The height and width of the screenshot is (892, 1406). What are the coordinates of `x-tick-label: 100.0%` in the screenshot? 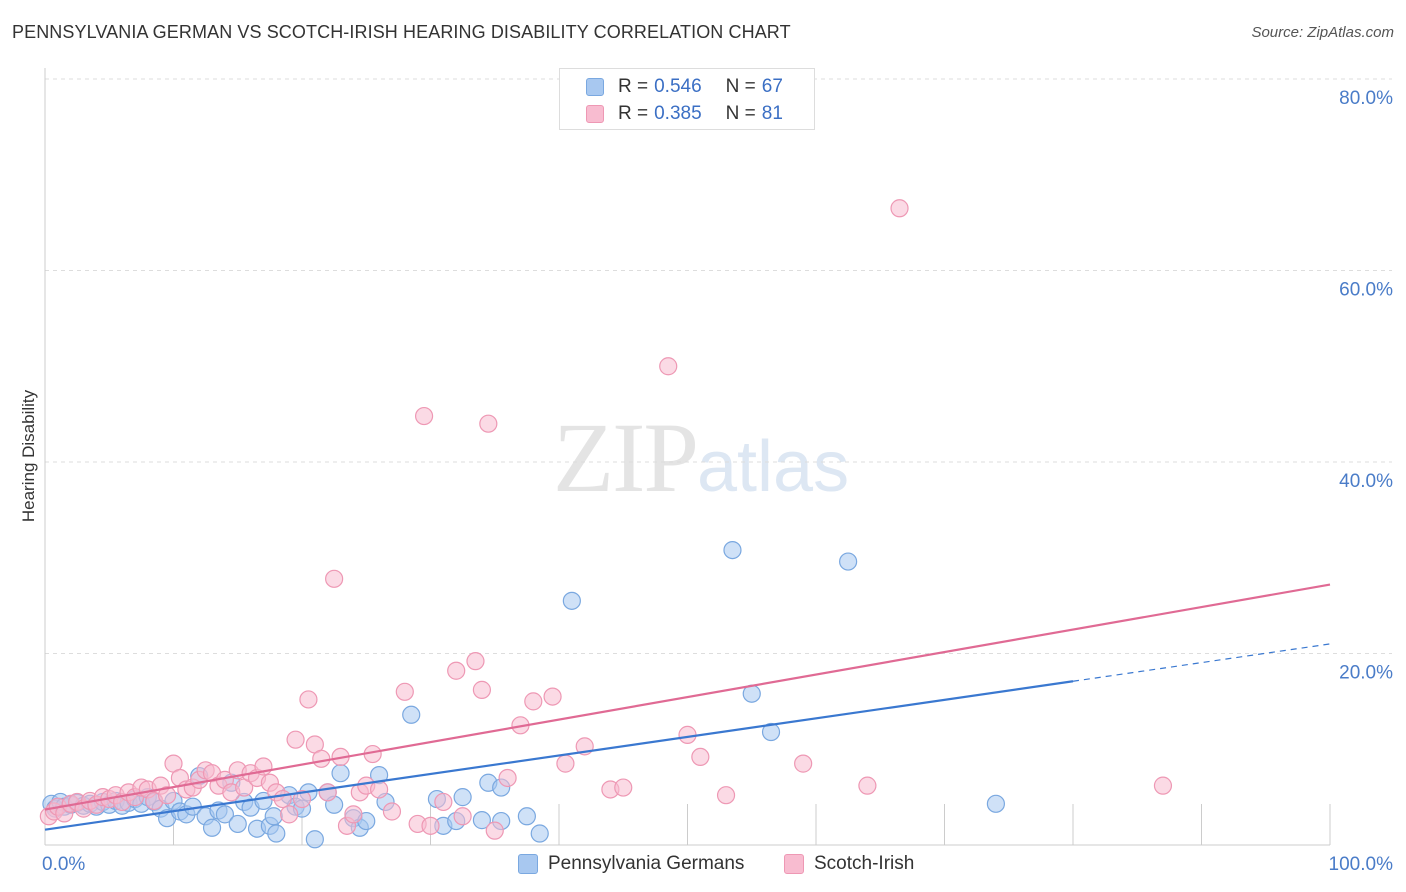 It's located at (1361, 864).